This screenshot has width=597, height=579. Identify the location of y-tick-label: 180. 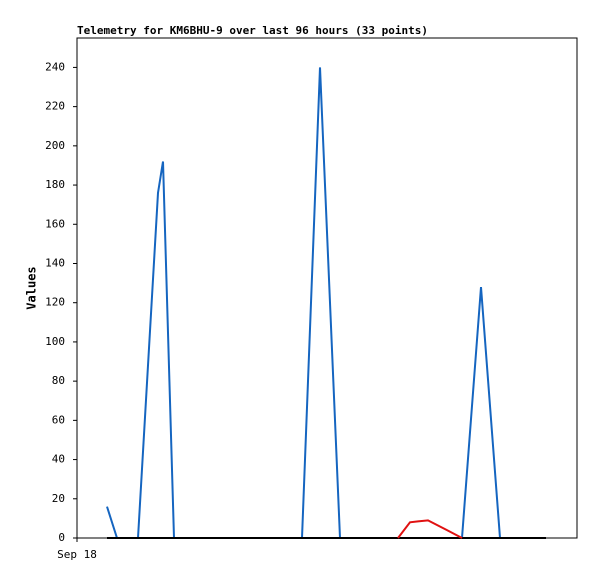
(55, 184).